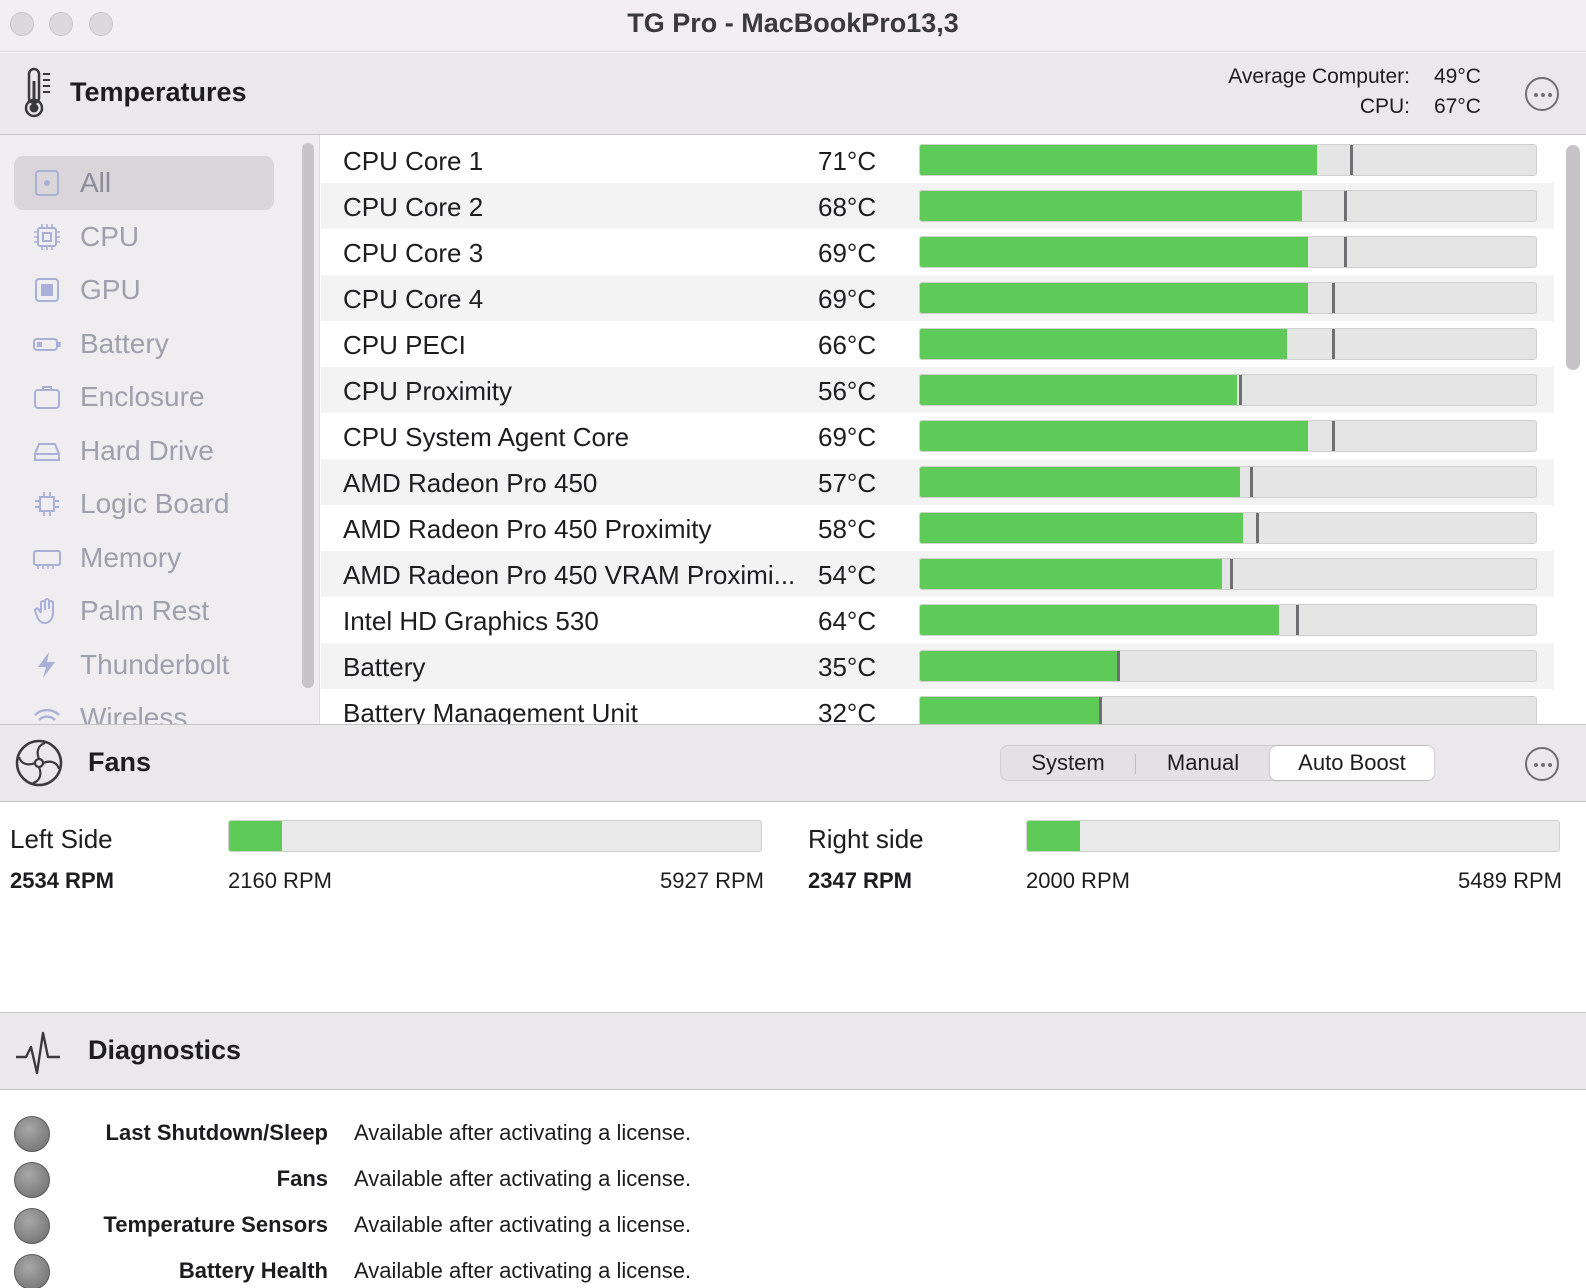 This screenshot has width=1586, height=1288. I want to click on sidebar-item-label: Palm Rest, so click(145, 610).